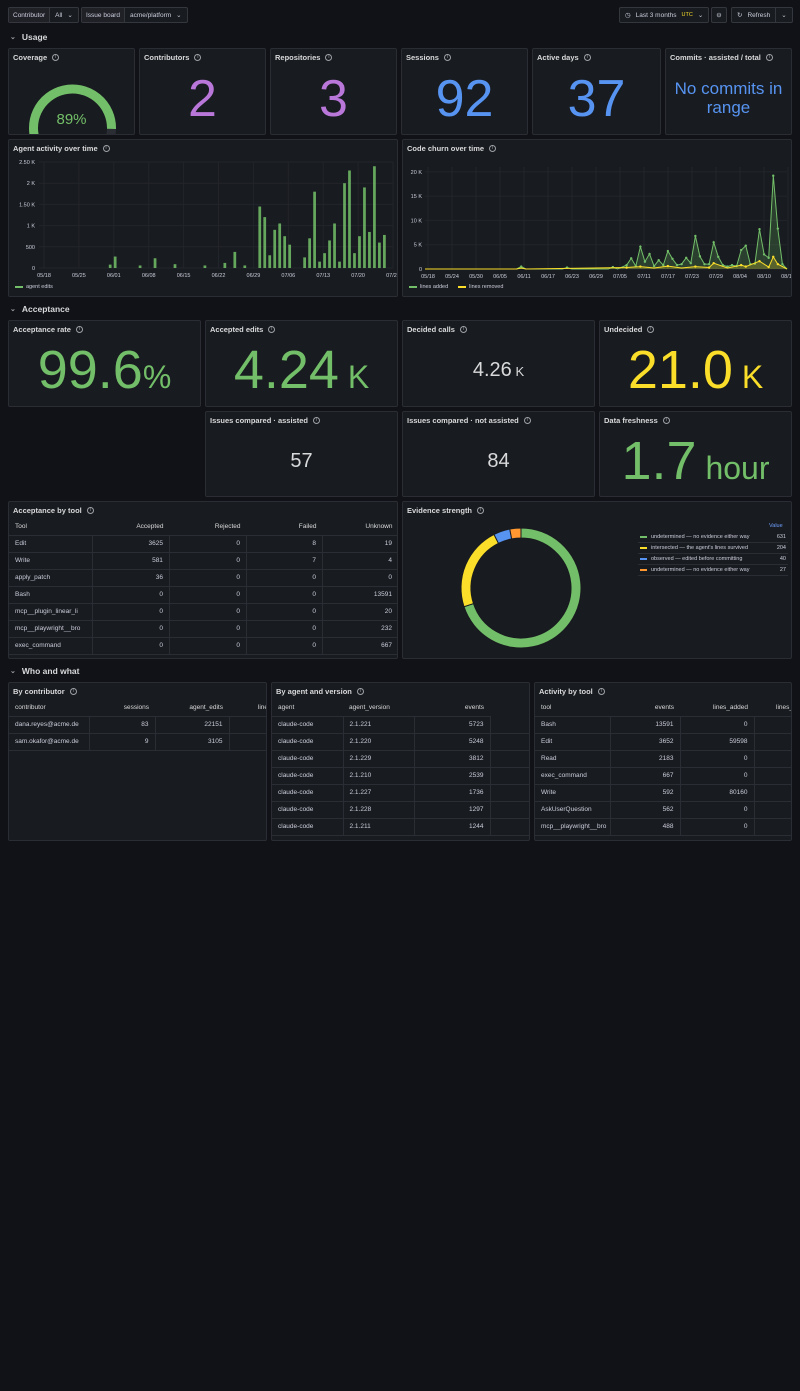  I want to click on refresh-button: ↻ Refresh ⌄, so click(762, 15).